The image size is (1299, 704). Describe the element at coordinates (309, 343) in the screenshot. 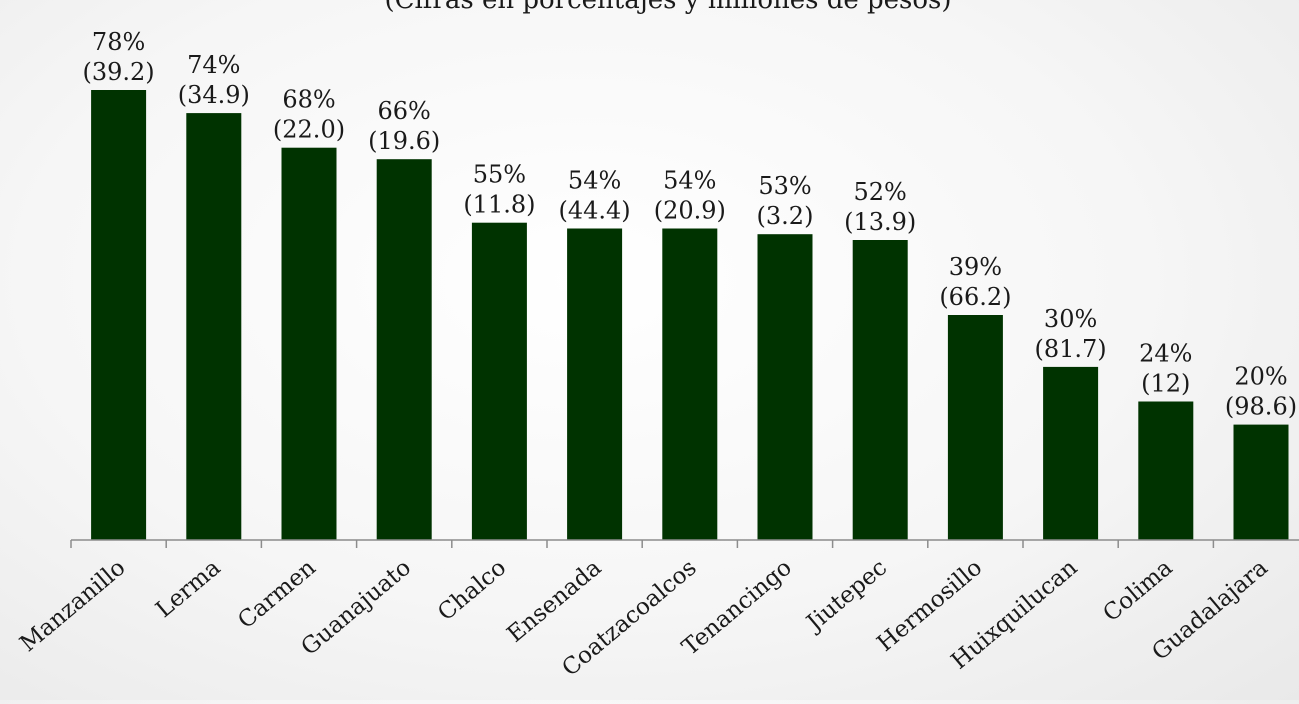

I see `bar-carmen` at that location.